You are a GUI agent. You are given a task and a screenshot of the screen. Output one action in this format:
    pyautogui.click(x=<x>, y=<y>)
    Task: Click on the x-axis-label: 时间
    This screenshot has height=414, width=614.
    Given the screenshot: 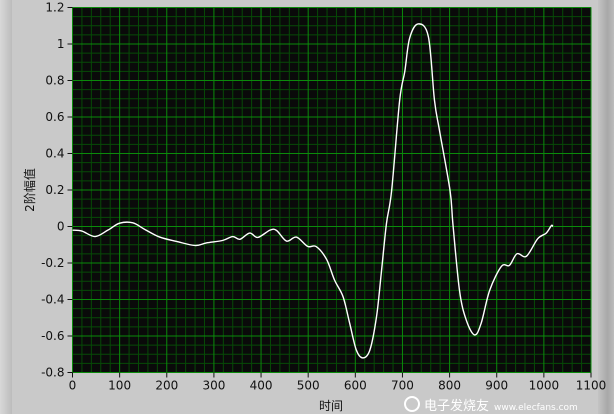 What is the action you would take?
    pyautogui.click(x=331, y=406)
    